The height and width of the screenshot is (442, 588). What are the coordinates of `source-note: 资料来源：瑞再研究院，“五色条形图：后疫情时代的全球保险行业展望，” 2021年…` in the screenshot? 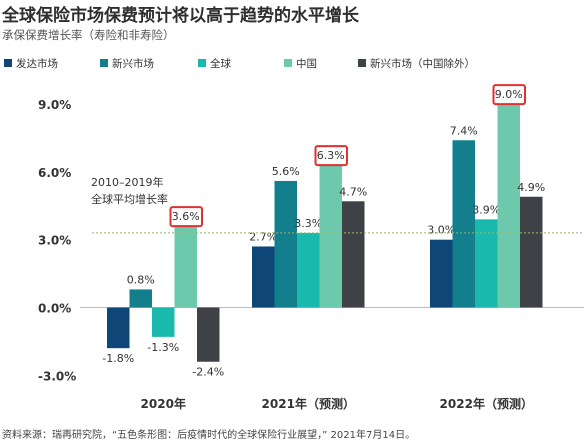 It's located at (209, 435).